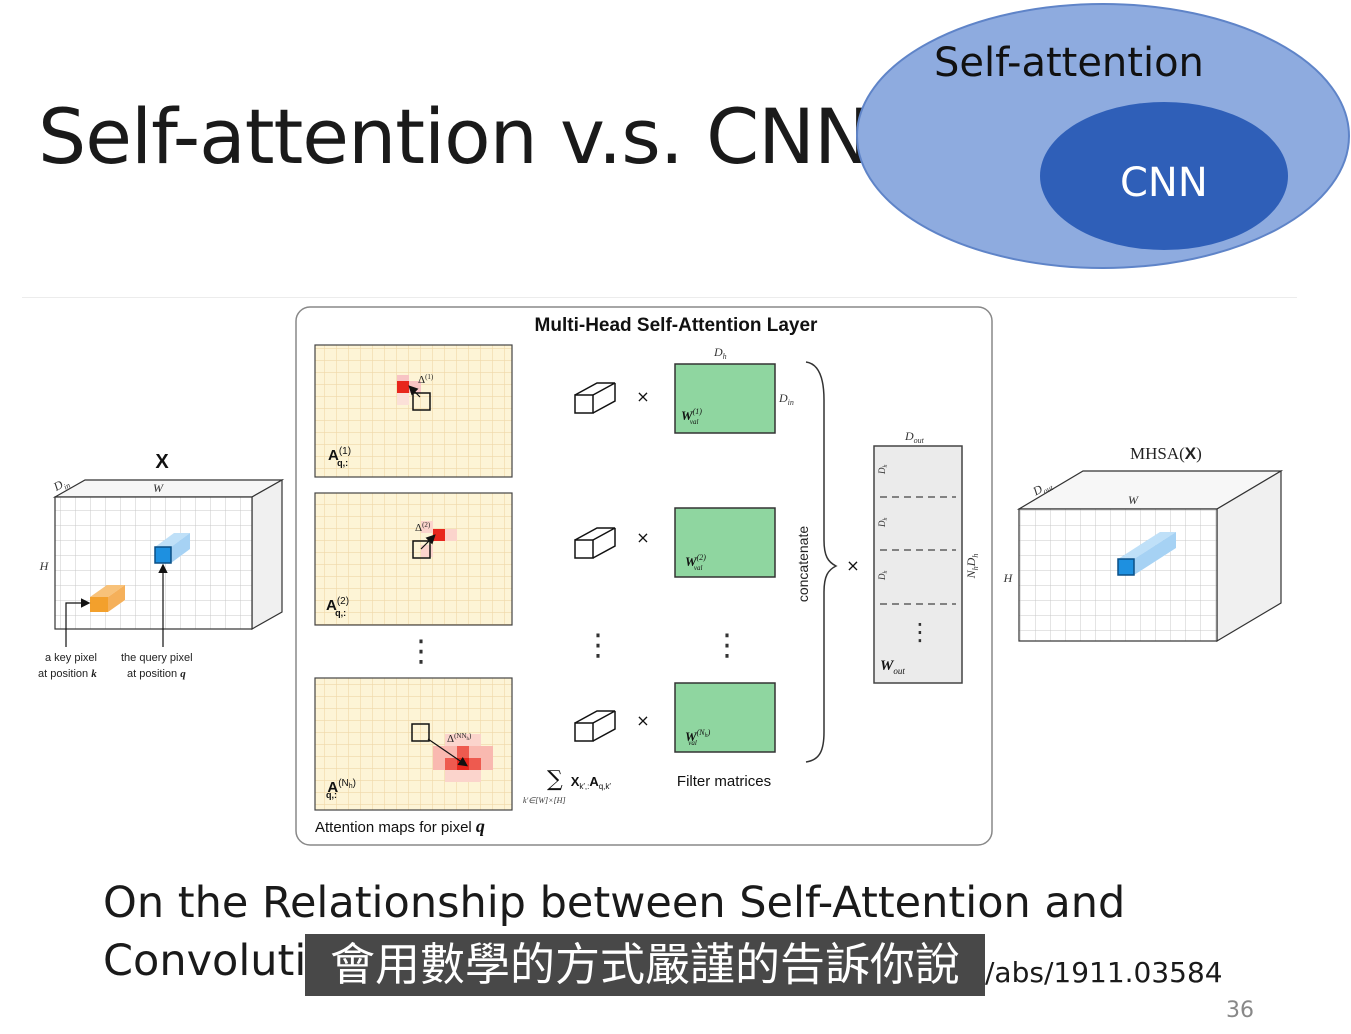 The height and width of the screenshot is (1034, 1351). I want to click on attention-map-label-1: A(1) q,:, so click(339, 457).